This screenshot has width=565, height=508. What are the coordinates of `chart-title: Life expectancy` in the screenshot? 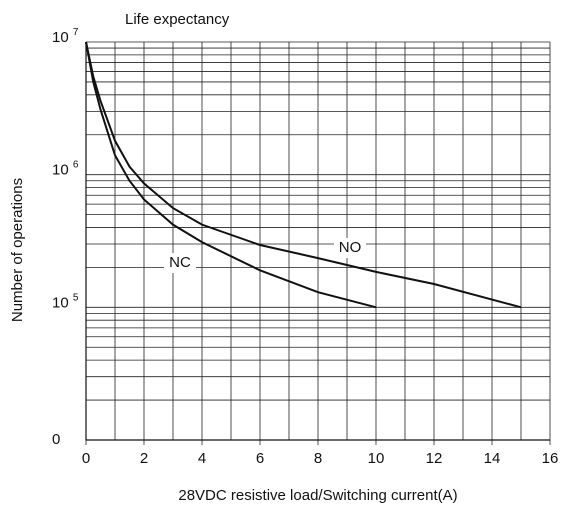 It's located at (177, 19).